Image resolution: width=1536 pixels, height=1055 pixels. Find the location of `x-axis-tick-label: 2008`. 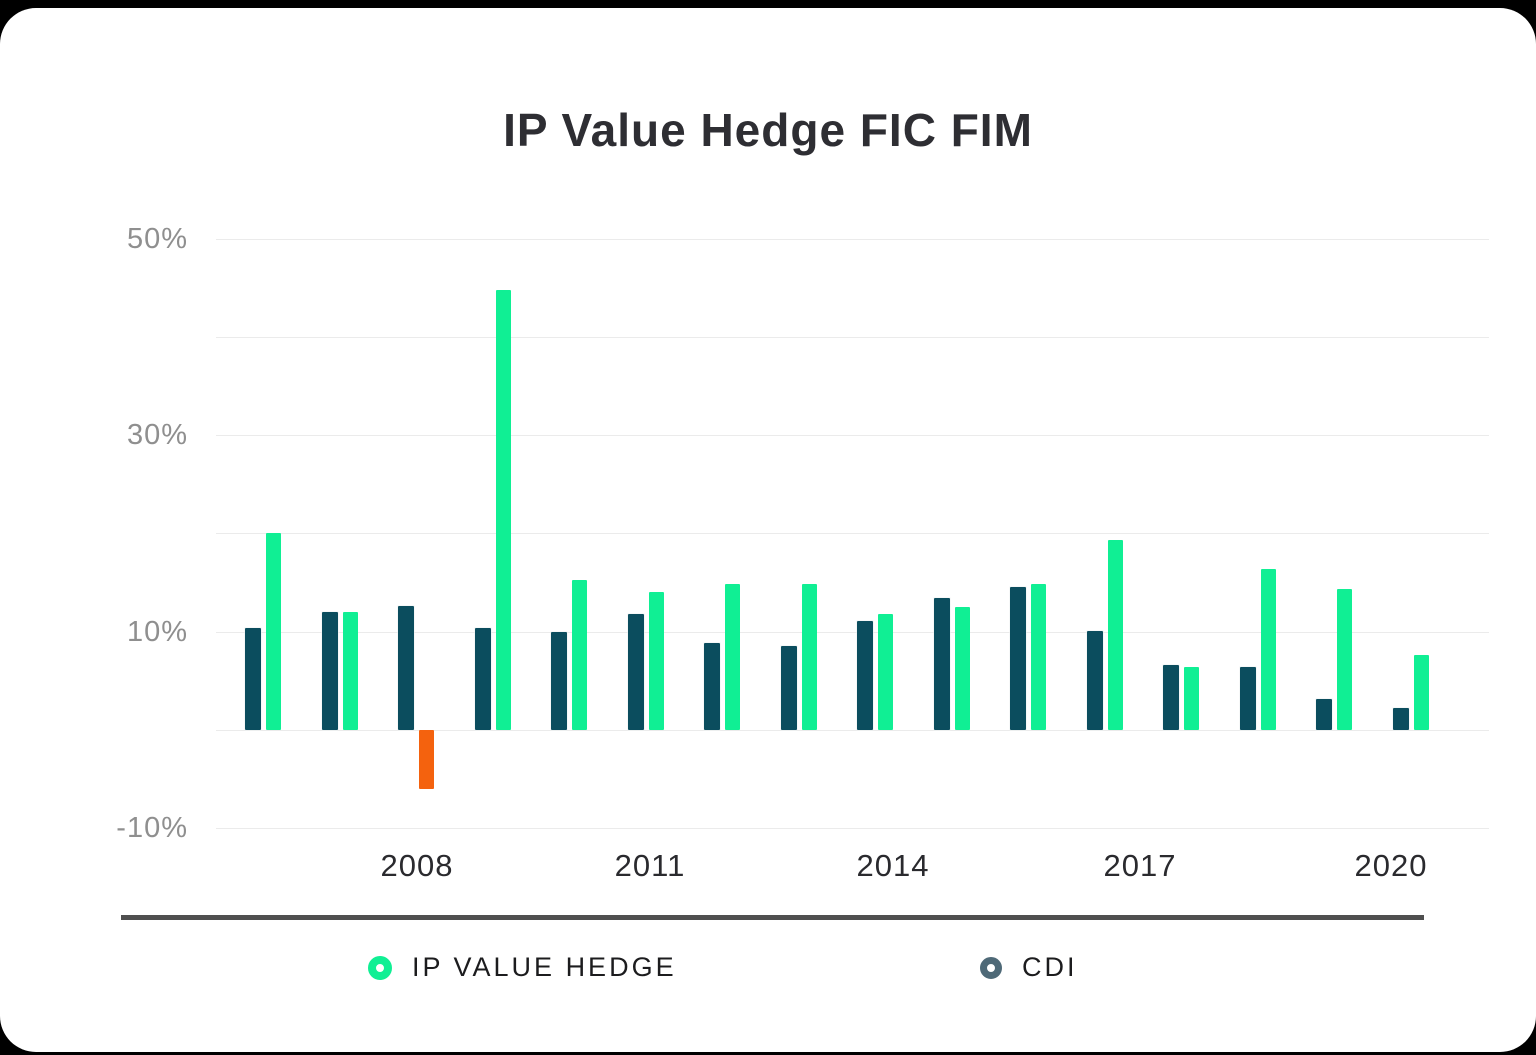

x-axis-tick-label: 2008 is located at coordinates (417, 865).